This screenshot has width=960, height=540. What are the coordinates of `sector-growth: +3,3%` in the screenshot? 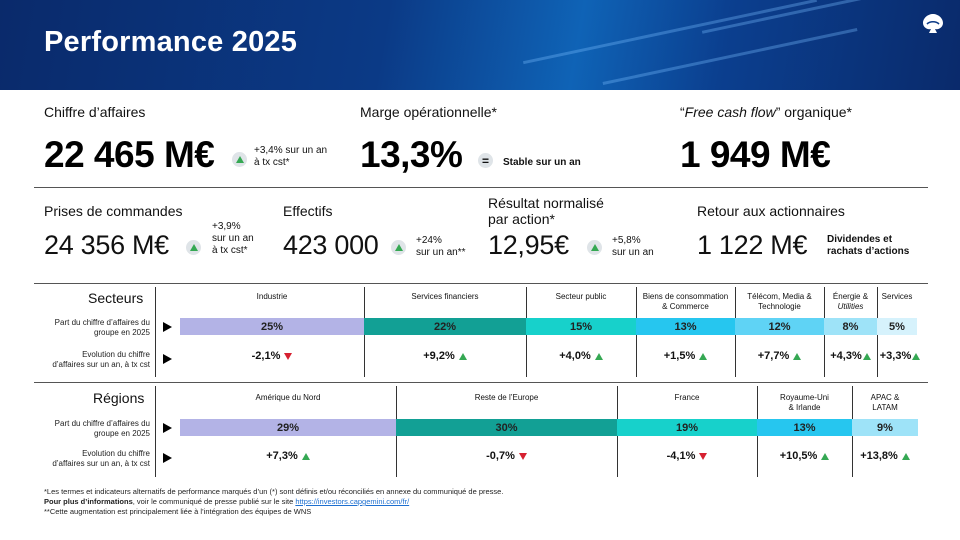 It's located at (900, 356).